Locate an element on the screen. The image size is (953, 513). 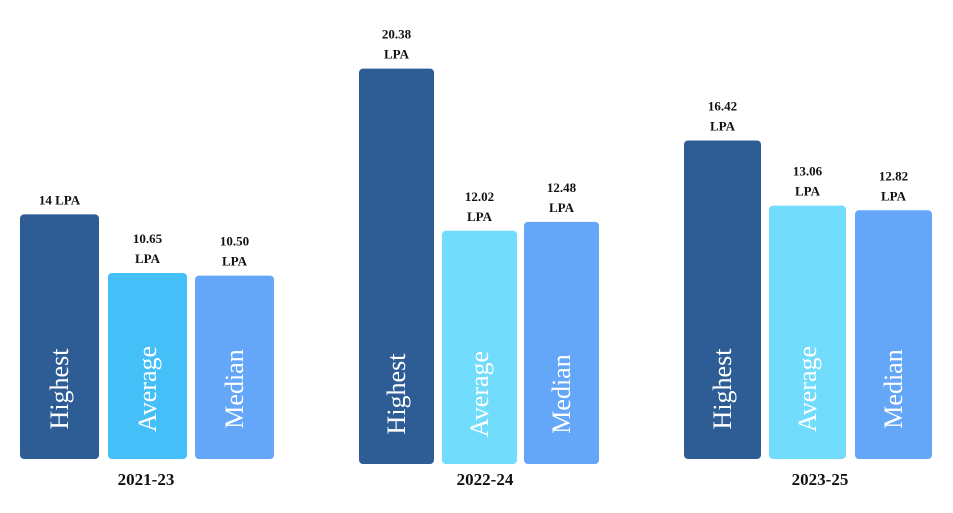
value-label: 20.38 is located at coordinates (397, 34).